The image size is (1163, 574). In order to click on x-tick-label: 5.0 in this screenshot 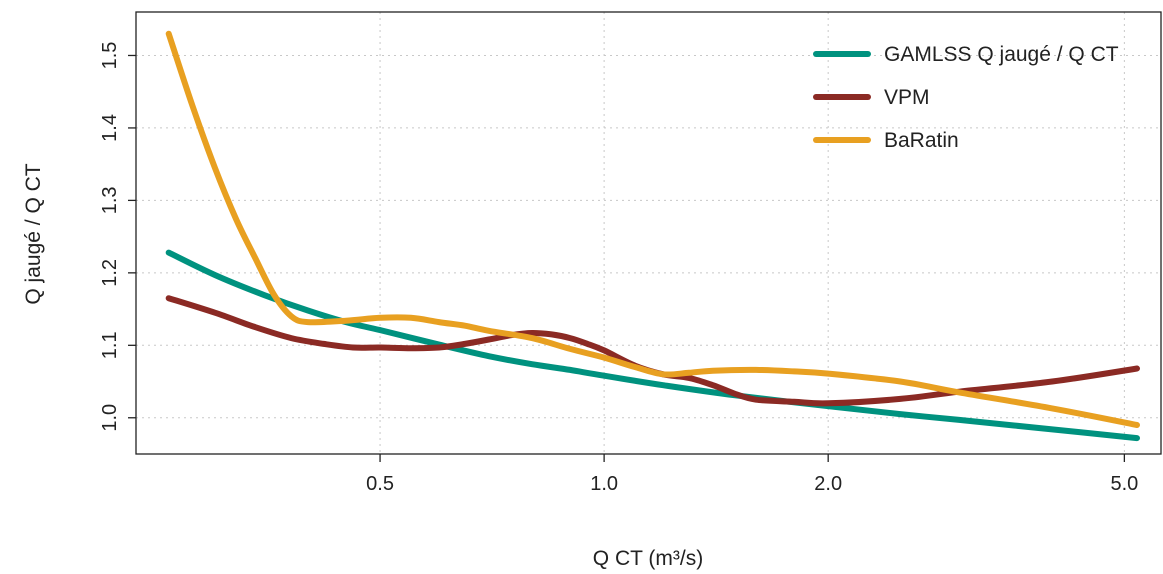, I will do `click(1124, 484)`.